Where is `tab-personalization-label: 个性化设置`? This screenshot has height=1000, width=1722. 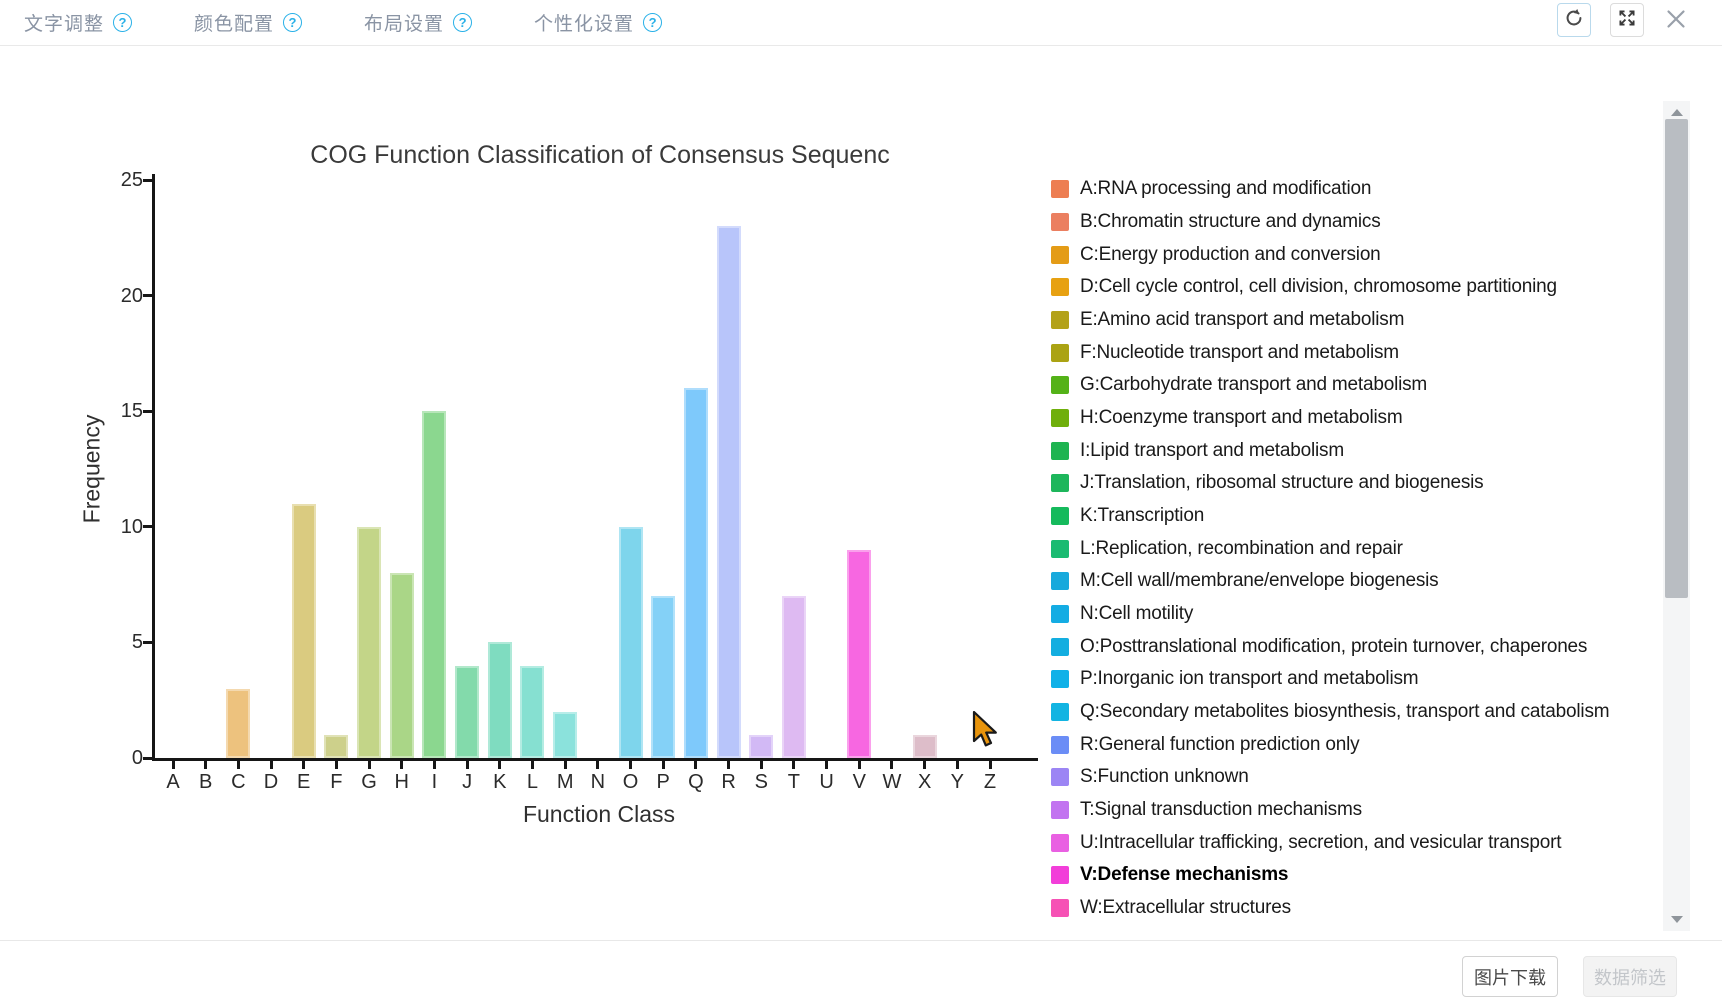
tab-personalization-label: 个性化设置 is located at coordinates (584, 24).